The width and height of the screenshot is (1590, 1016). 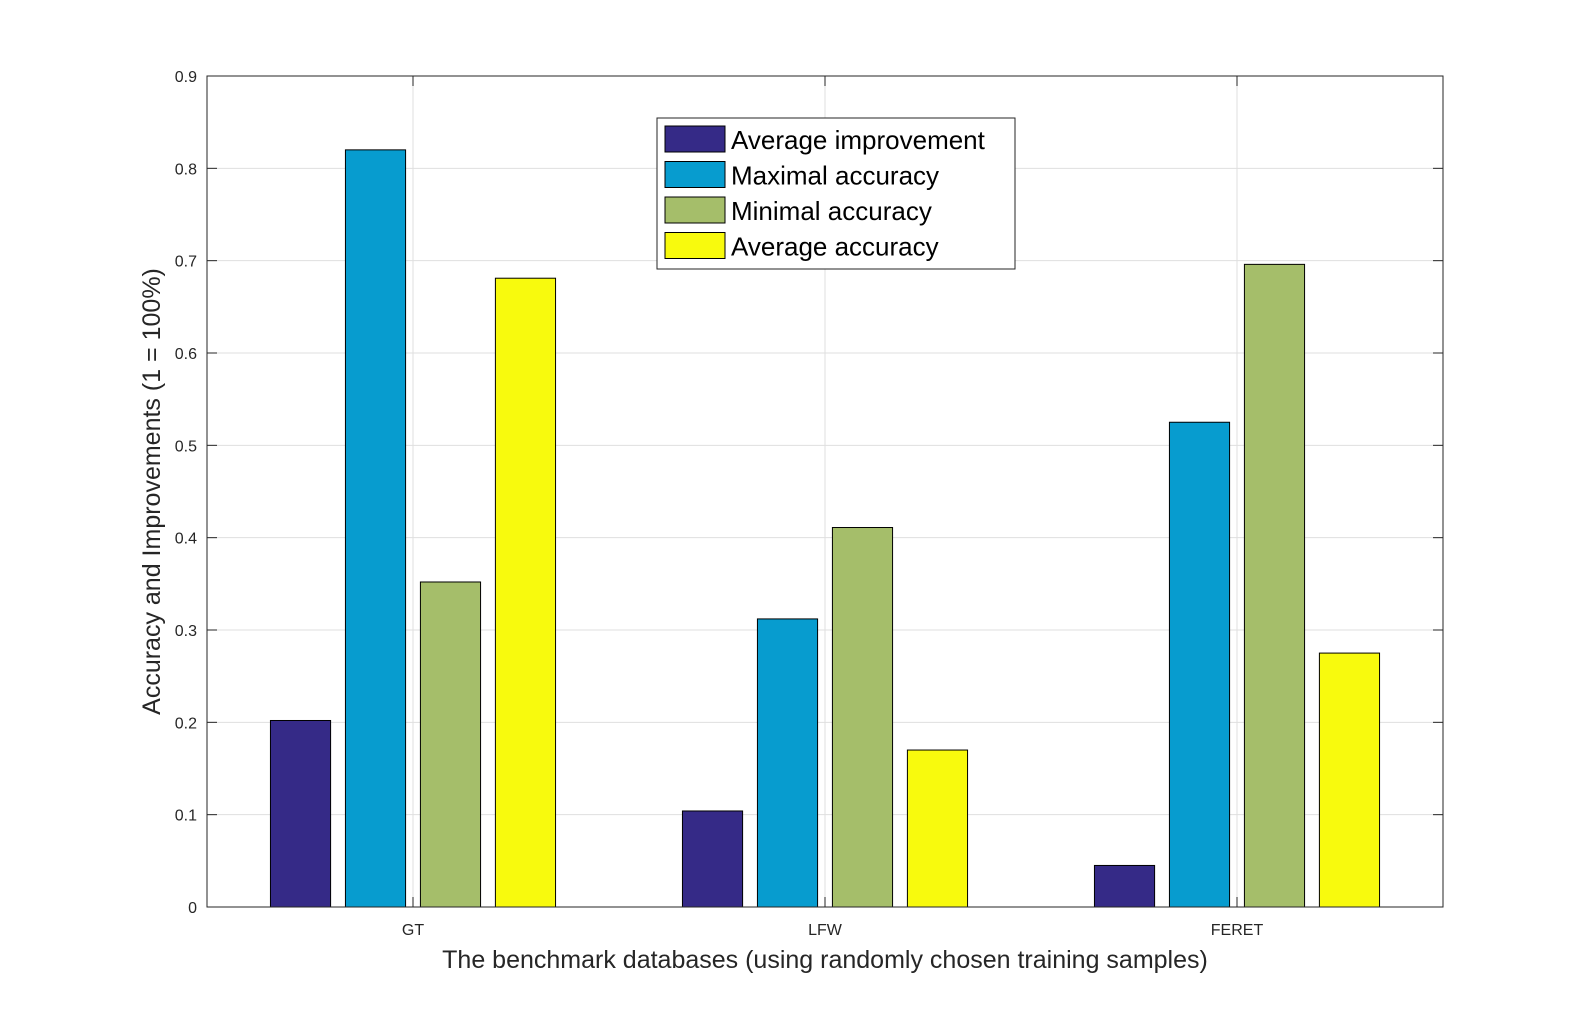 I want to click on x-tick-label: FERET, so click(x=1237, y=930).